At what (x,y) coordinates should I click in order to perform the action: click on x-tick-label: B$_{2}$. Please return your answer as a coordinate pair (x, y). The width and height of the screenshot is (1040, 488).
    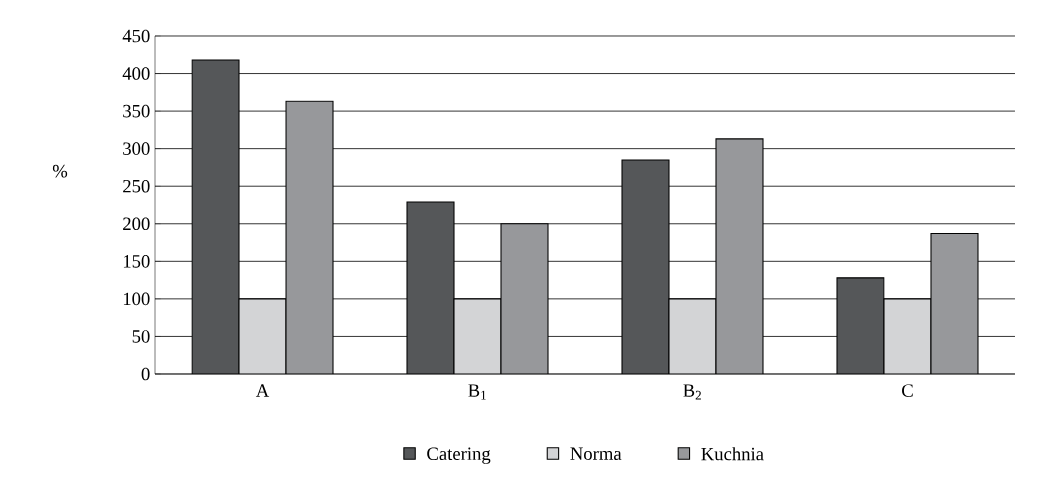
    Looking at the image, I should click on (692, 392).